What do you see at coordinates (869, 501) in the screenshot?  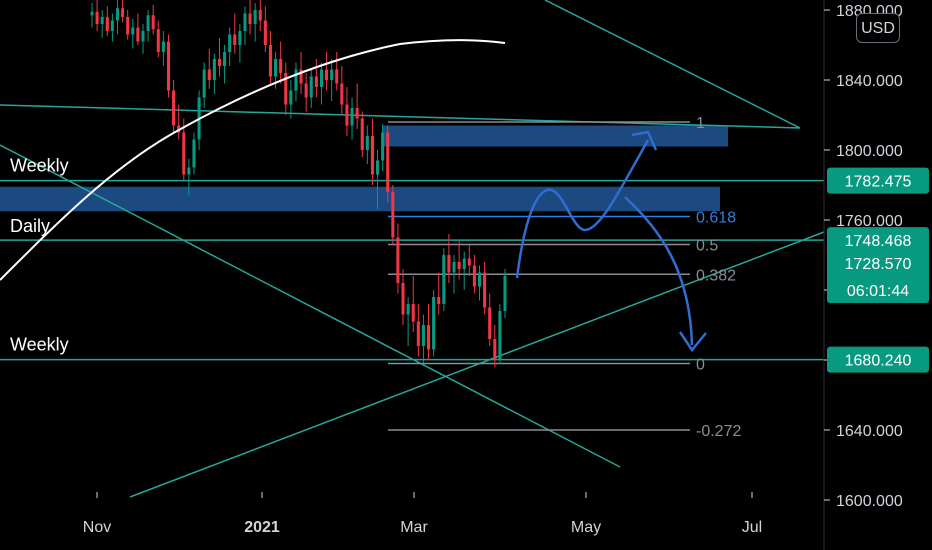 I see `y-tick-label: 1600.000` at bounding box center [869, 501].